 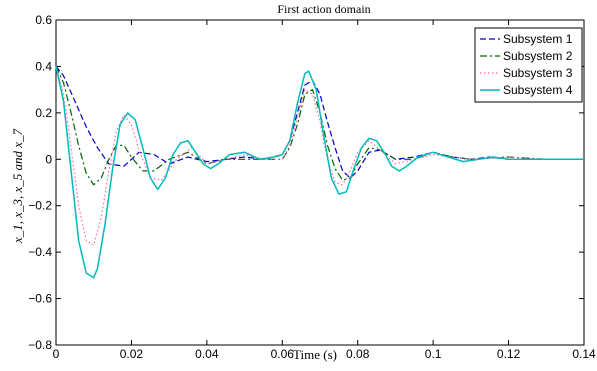 What do you see at coordinates (56, 354) in the screenshot?
I see `x-tick-label: 0` at bounding box center [56, 354].